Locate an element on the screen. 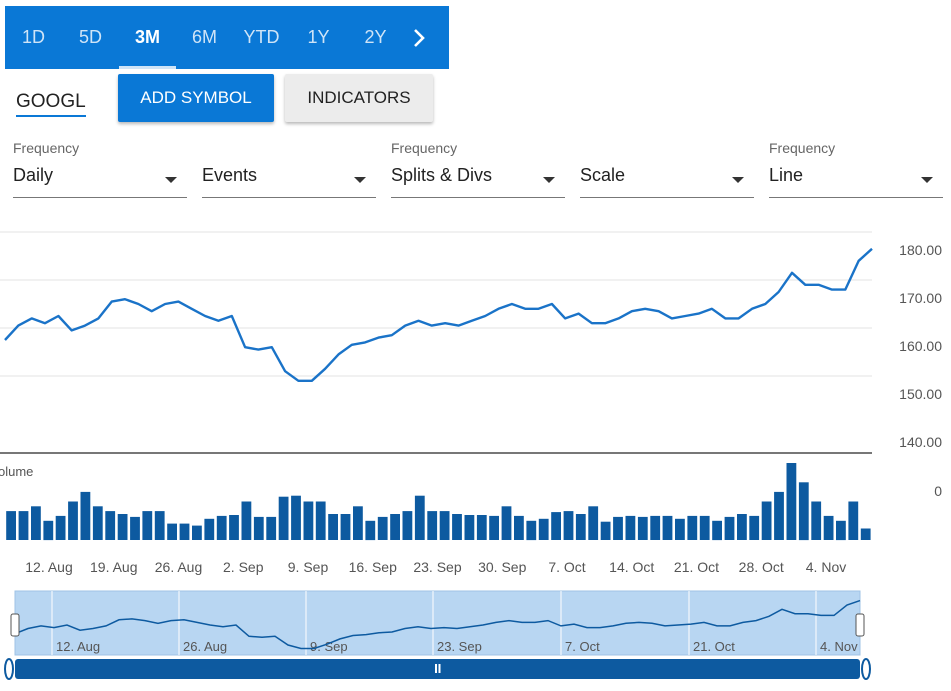 This screenshot has width=951, height=691. frequency-select: Frequency Daily is located at coordinates (100, 169).